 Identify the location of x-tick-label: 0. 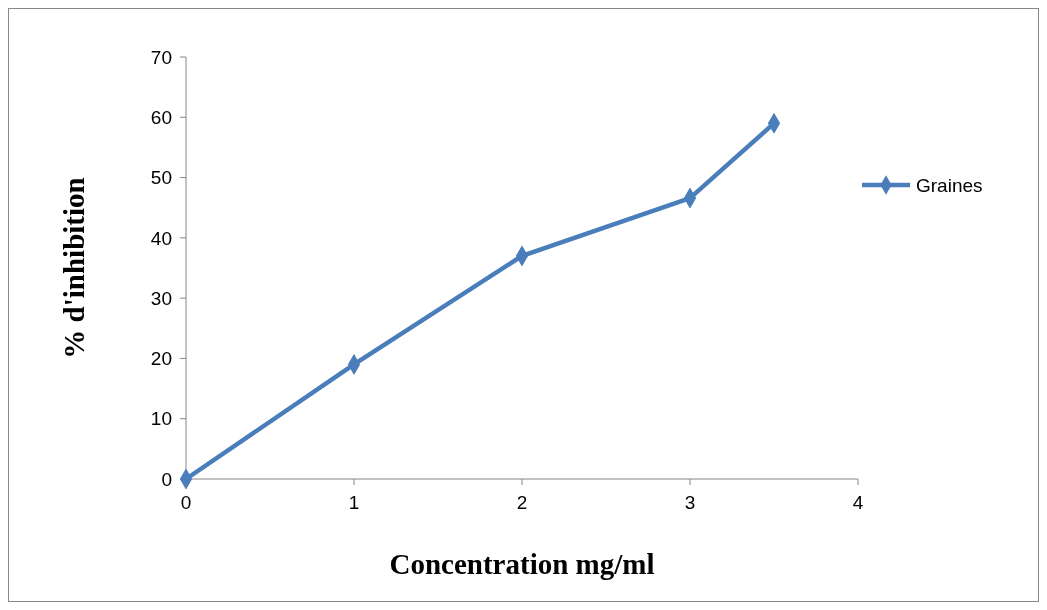
(186, 502).